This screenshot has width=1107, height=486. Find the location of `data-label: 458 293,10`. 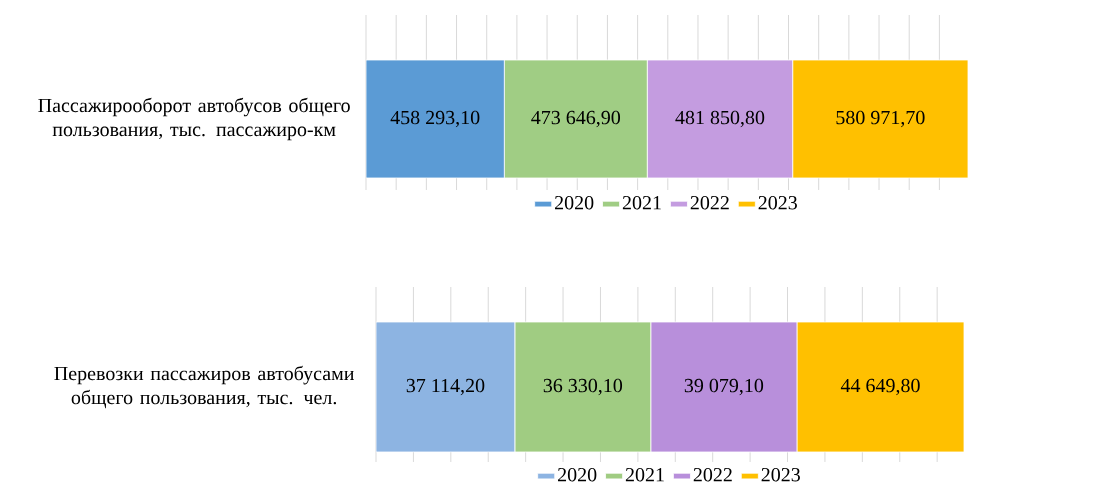

data-label: 458 293,10 is located at coordinates (435, 119).